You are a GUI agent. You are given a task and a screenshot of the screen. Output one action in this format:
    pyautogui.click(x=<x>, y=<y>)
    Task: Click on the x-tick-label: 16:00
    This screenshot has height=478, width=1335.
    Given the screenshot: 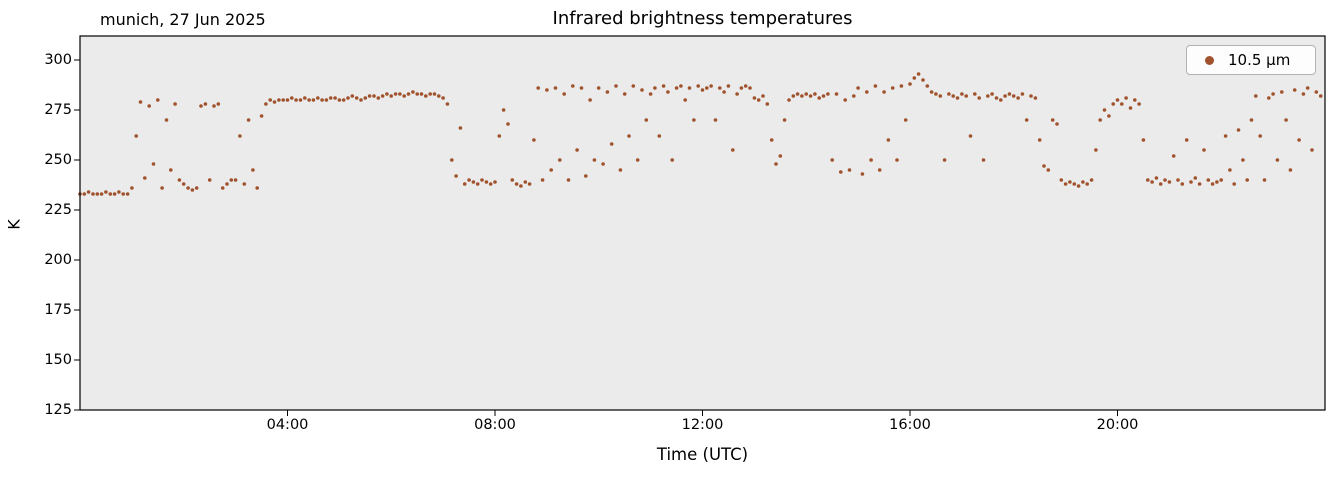 What is the action you would take?
    pyautogui.click(x=910, y=425)
    